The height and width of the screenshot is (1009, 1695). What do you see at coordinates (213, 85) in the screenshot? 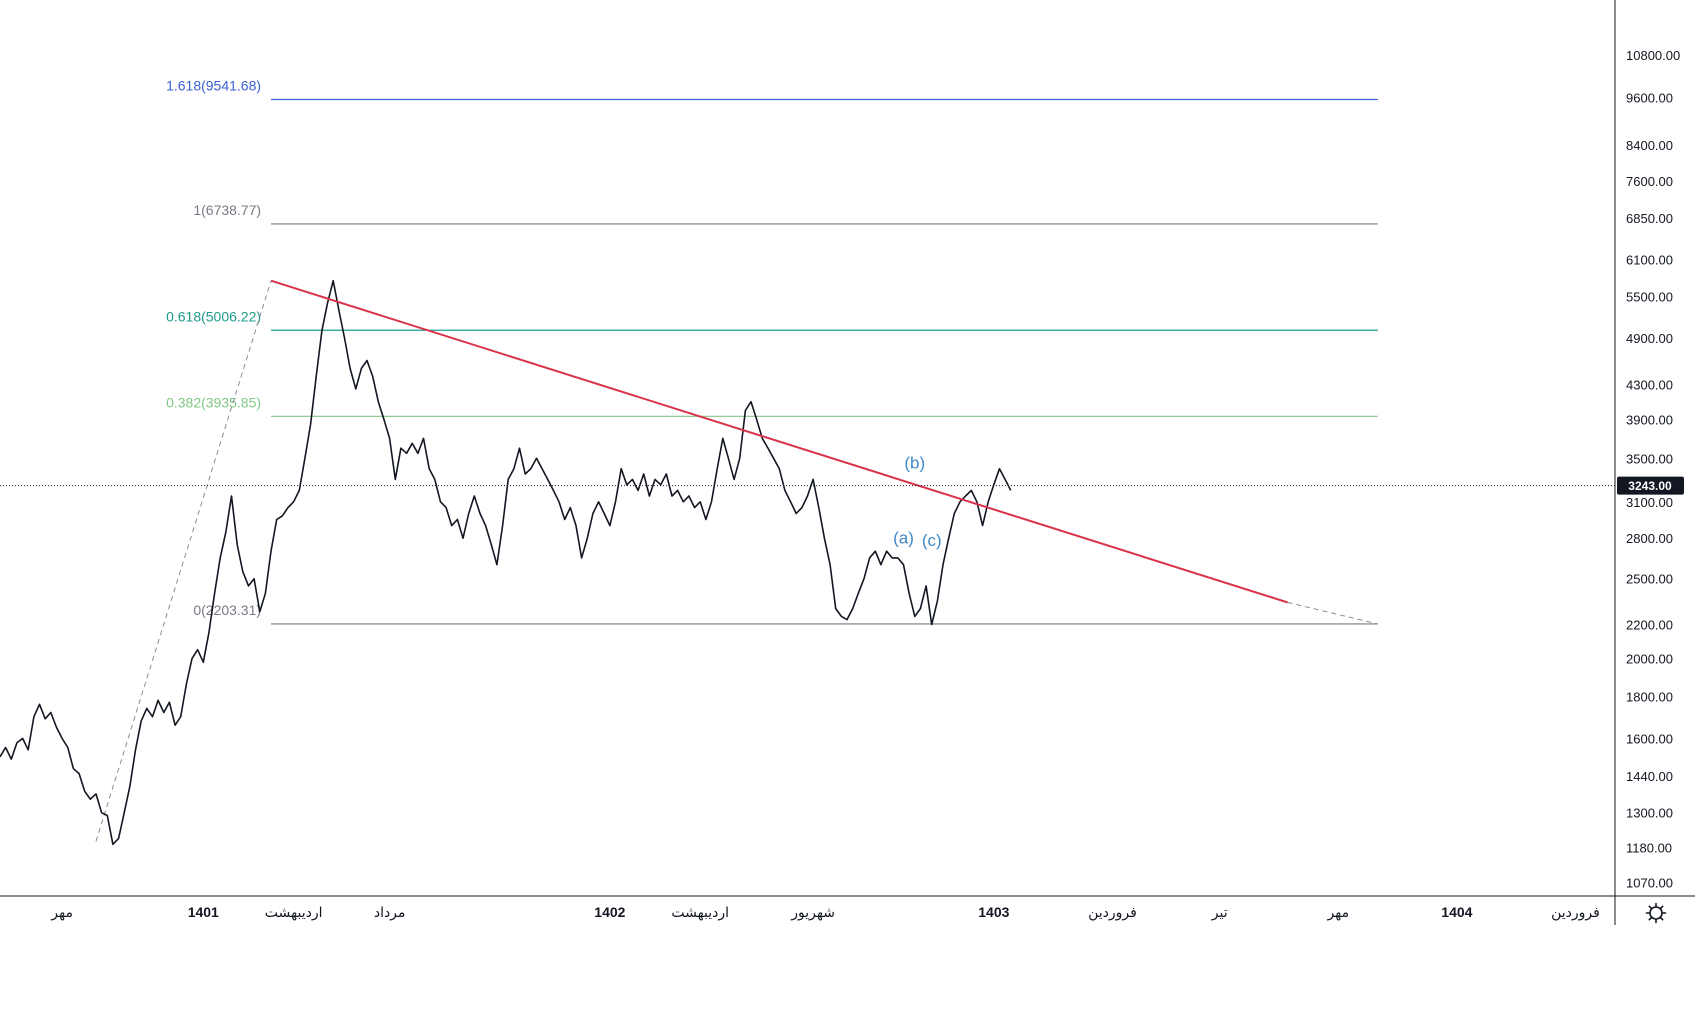
I see `fib-level-label: 1.618(9541.68)` at bounding box center [213, 85].